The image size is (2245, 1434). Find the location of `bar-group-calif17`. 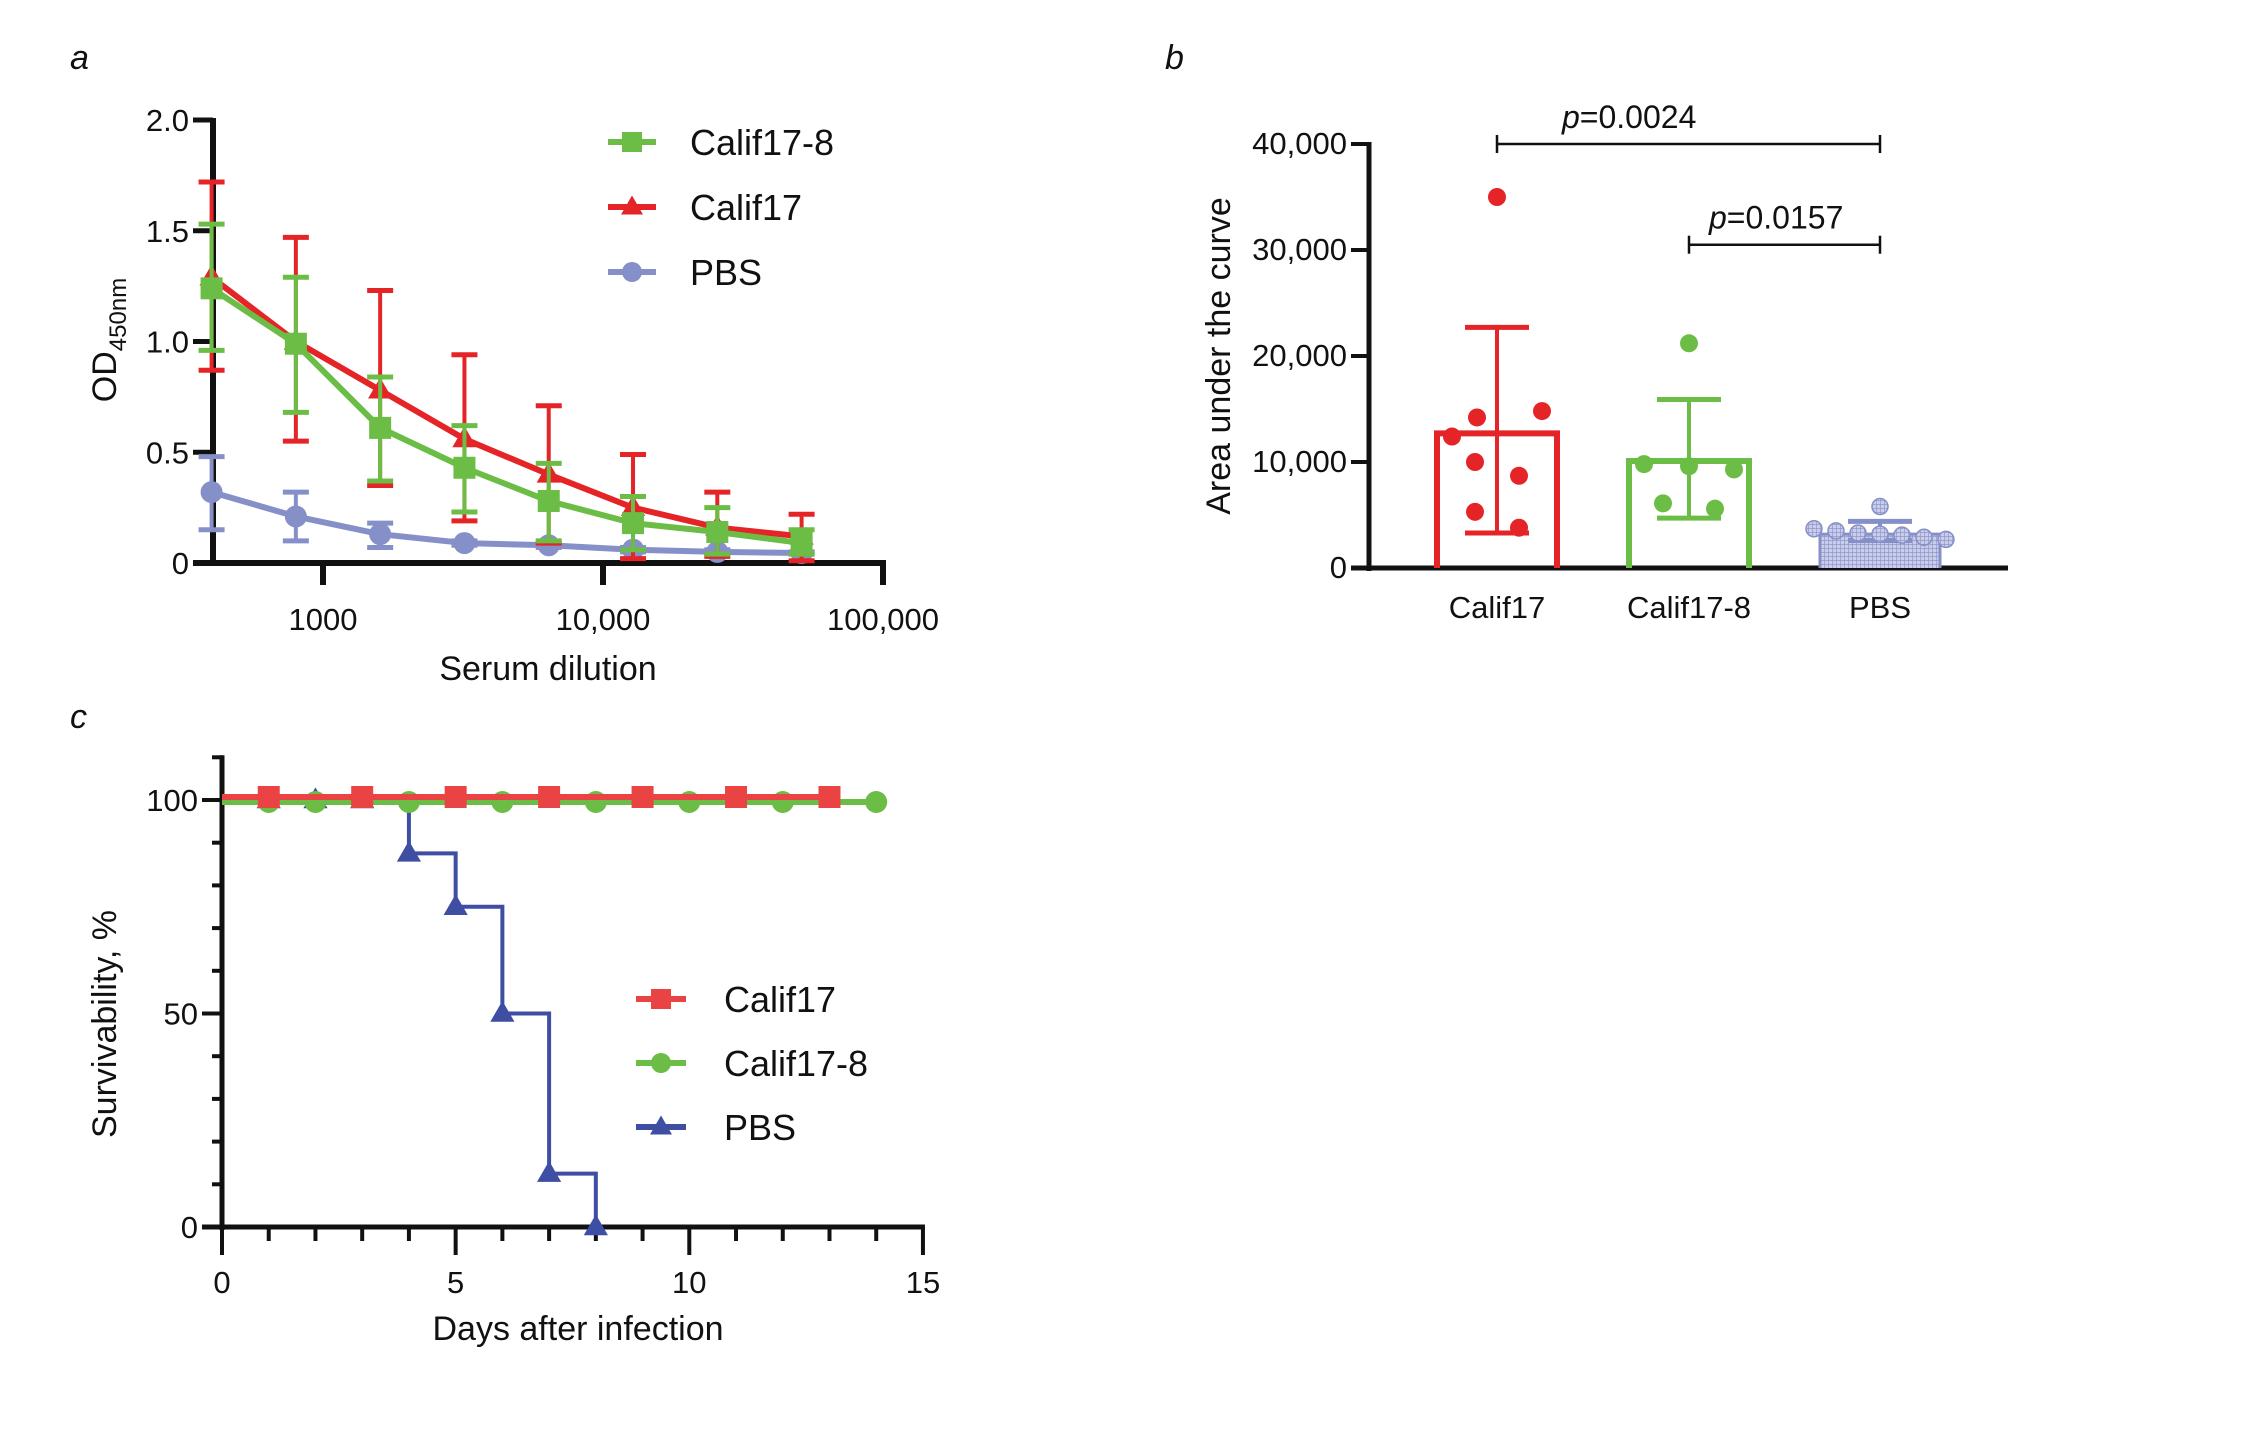

bar-group-calif17 is located at coordinates (1497, 378).